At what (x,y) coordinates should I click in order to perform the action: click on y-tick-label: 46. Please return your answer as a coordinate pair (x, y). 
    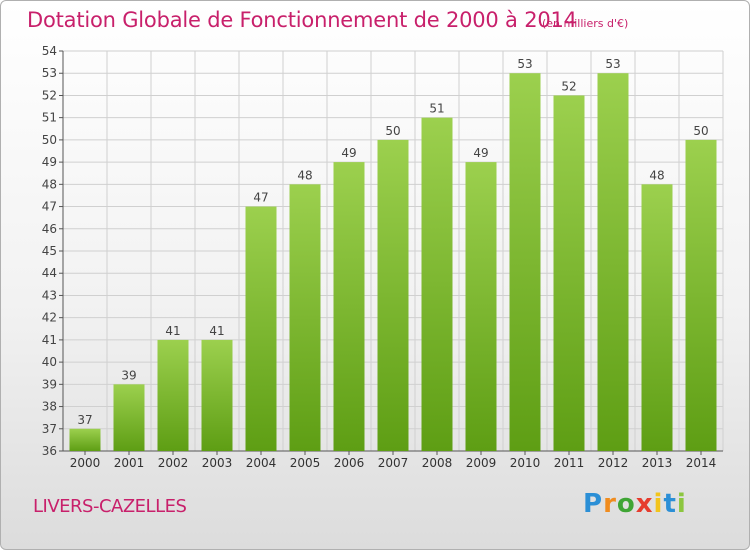
    Looking at the image, I should click on (49, 229).